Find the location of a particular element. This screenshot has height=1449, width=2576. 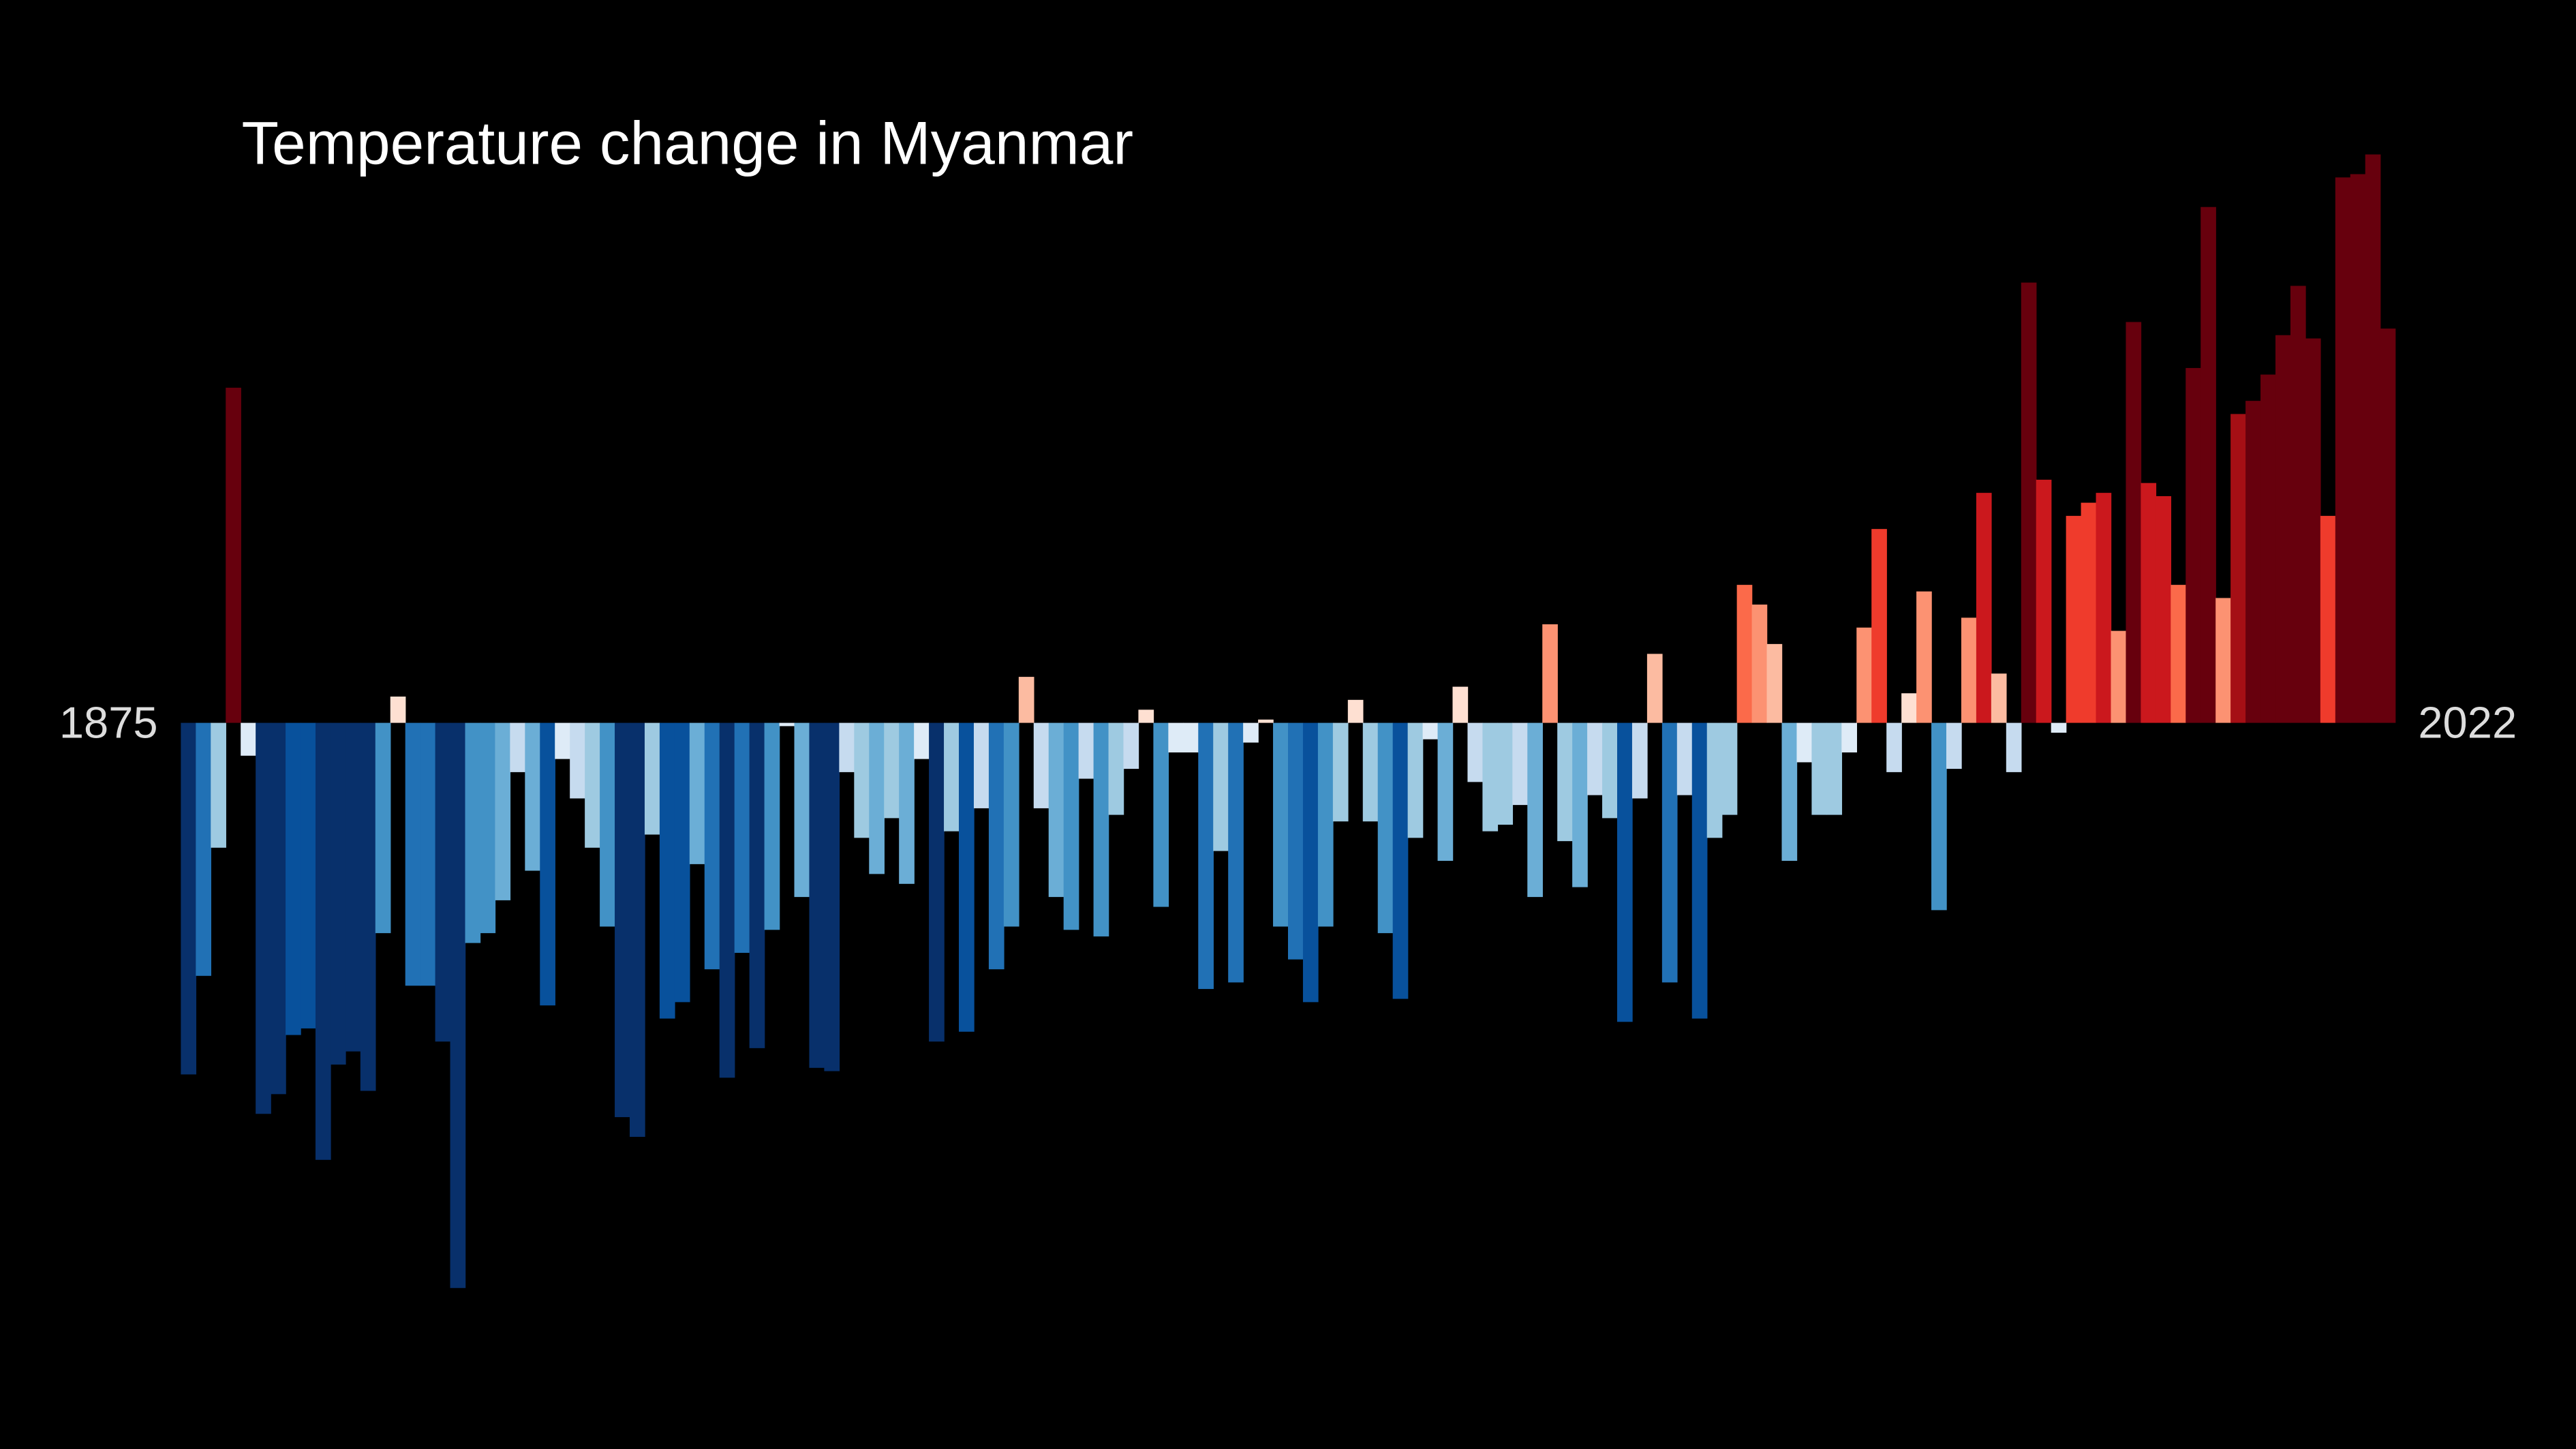

x-tick-label: 1875 is located at coordinates (108, 723).